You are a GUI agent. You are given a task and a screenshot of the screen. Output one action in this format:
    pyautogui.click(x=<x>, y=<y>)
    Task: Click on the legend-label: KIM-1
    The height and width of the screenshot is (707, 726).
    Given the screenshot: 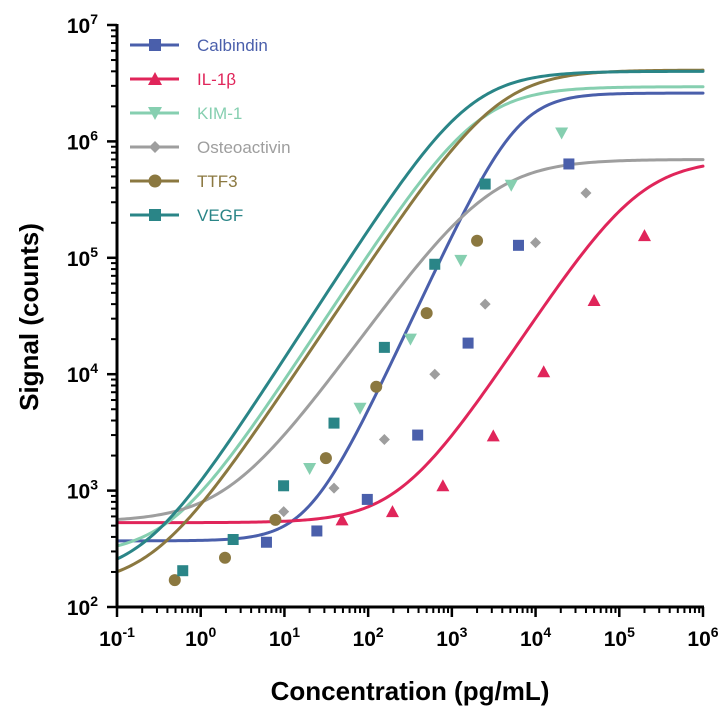 What is the action you would take?
    pyautogui.click(x=219, y=113)
    